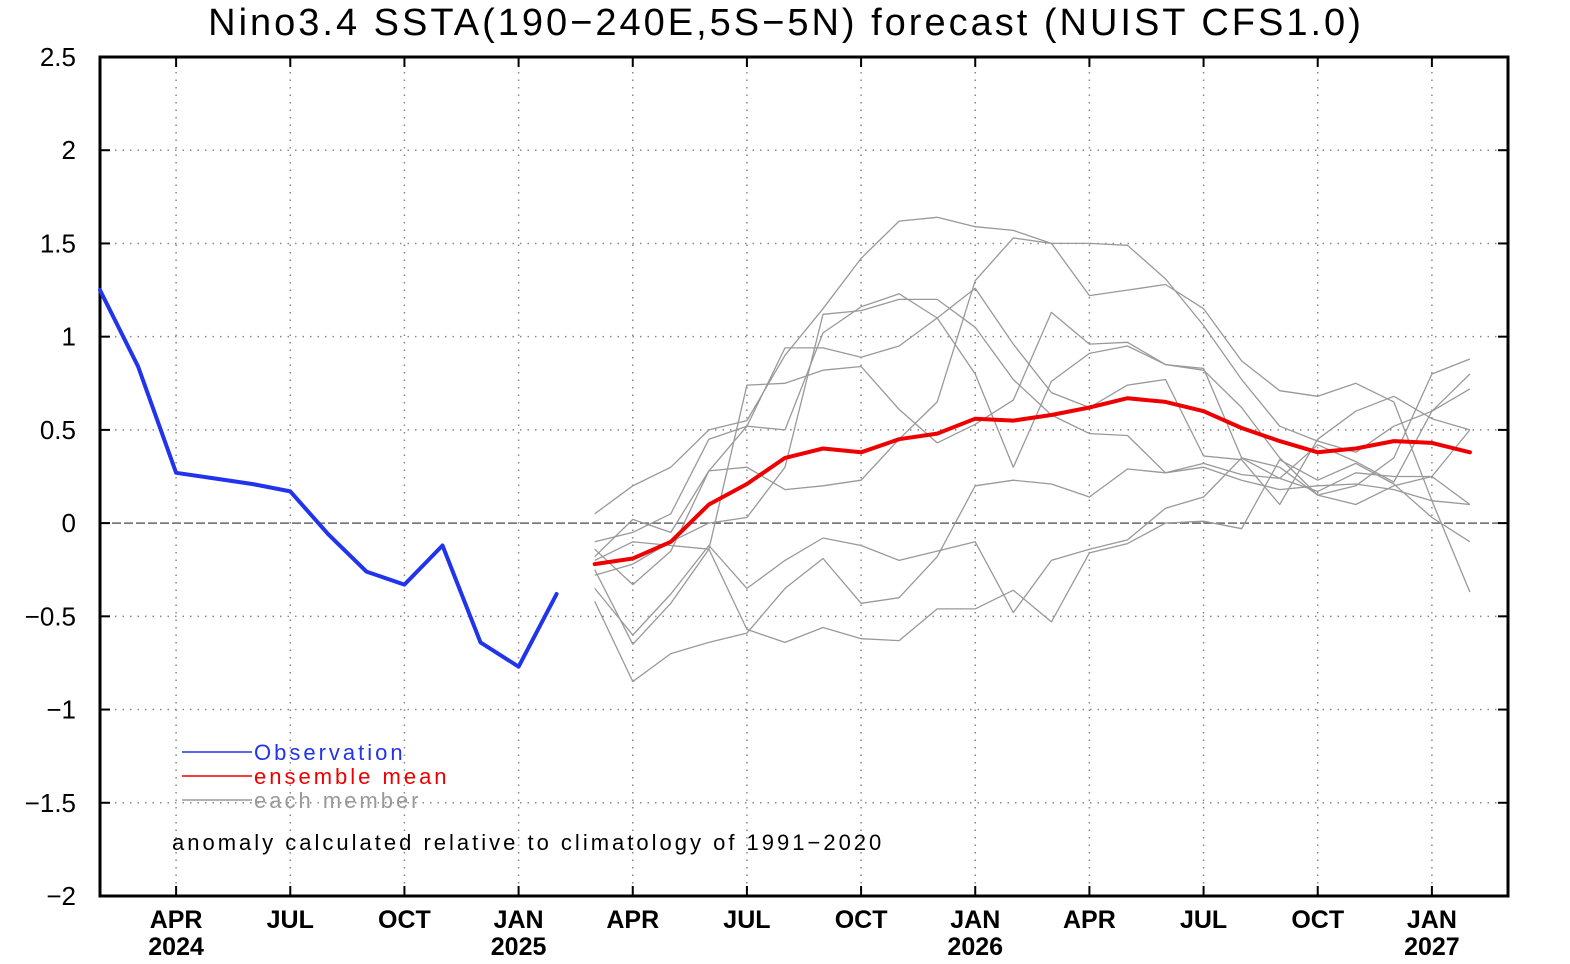 This screenshot has width=1570, height=964. I want to click on x-tick-year-label: 2025, so click(519, 946).